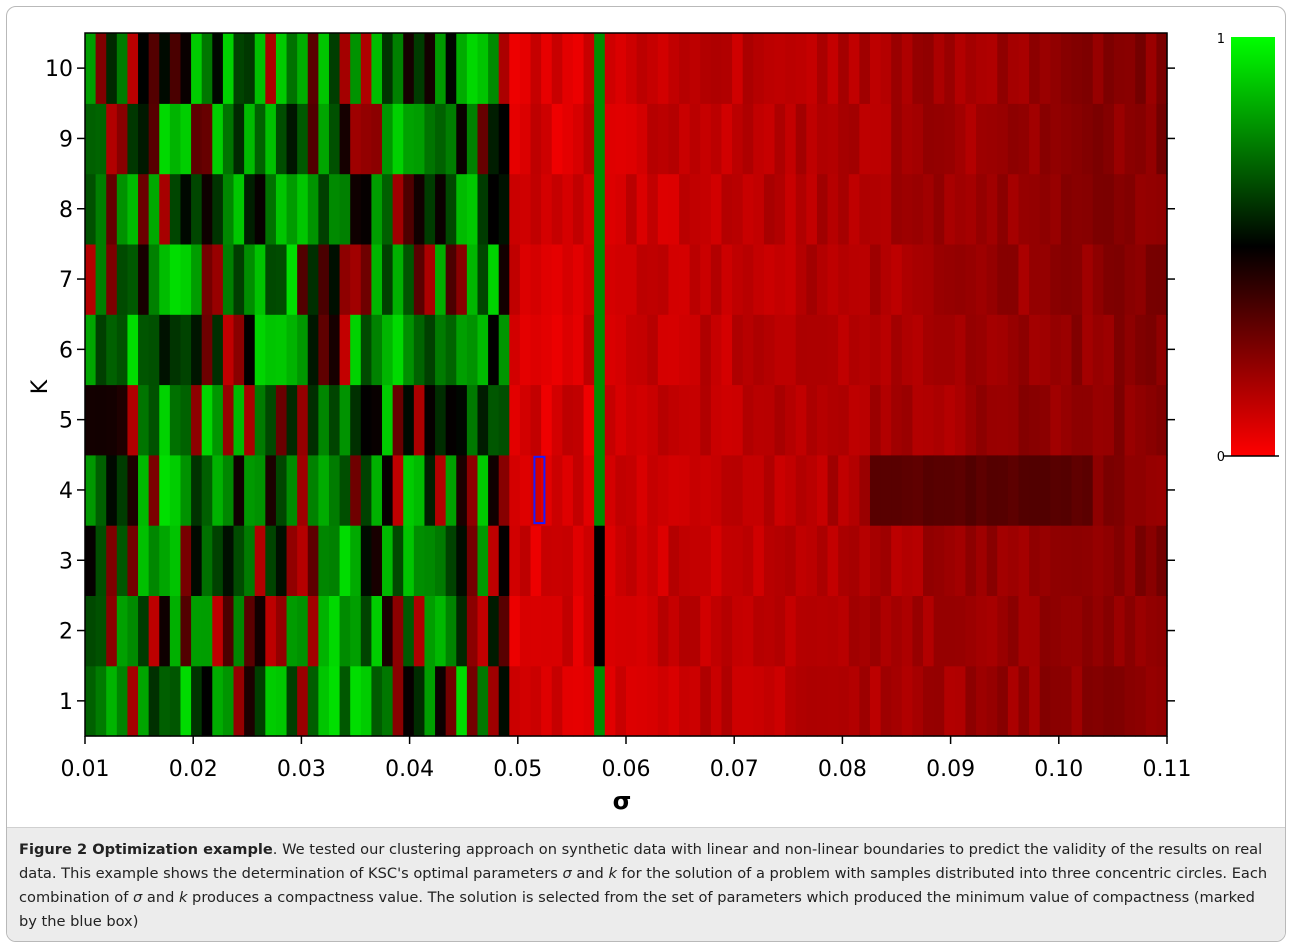 The image size is (1292, 948). I want to click on highlight-box, so click(539, 490).